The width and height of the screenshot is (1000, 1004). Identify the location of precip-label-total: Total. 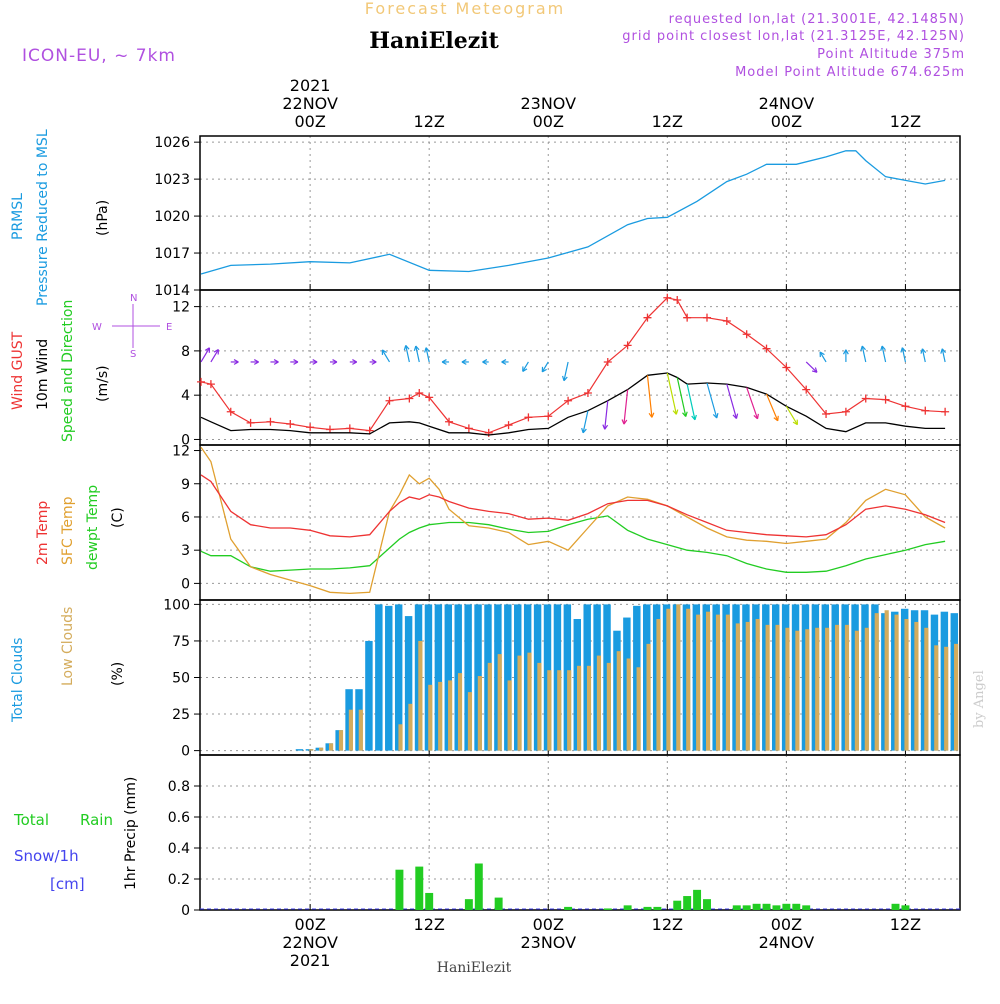
(31, 820).